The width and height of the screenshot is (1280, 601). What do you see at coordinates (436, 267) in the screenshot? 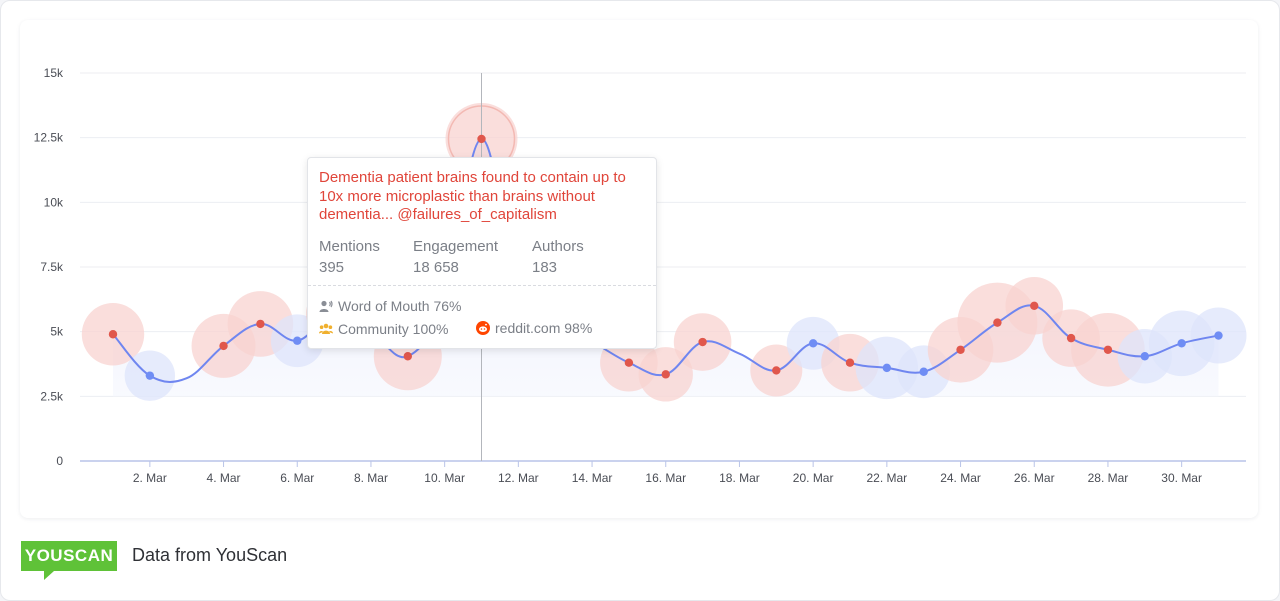
I see `metric-value: 18 658` at bounding box center [436, 267].